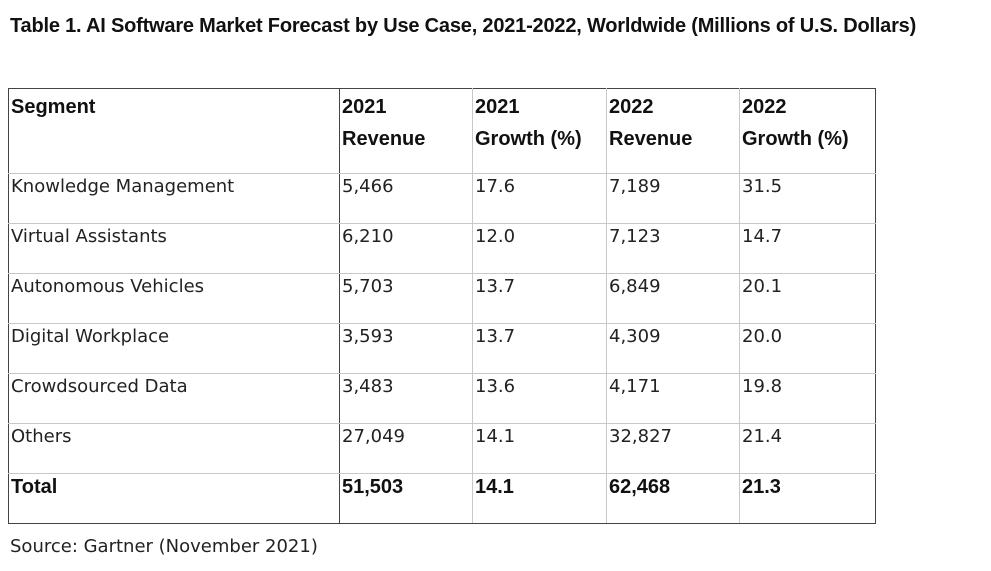 The width and height of the screenshot is (991, 571). I want to click on cell-2021-growth: 12.0, so click(539, 248).